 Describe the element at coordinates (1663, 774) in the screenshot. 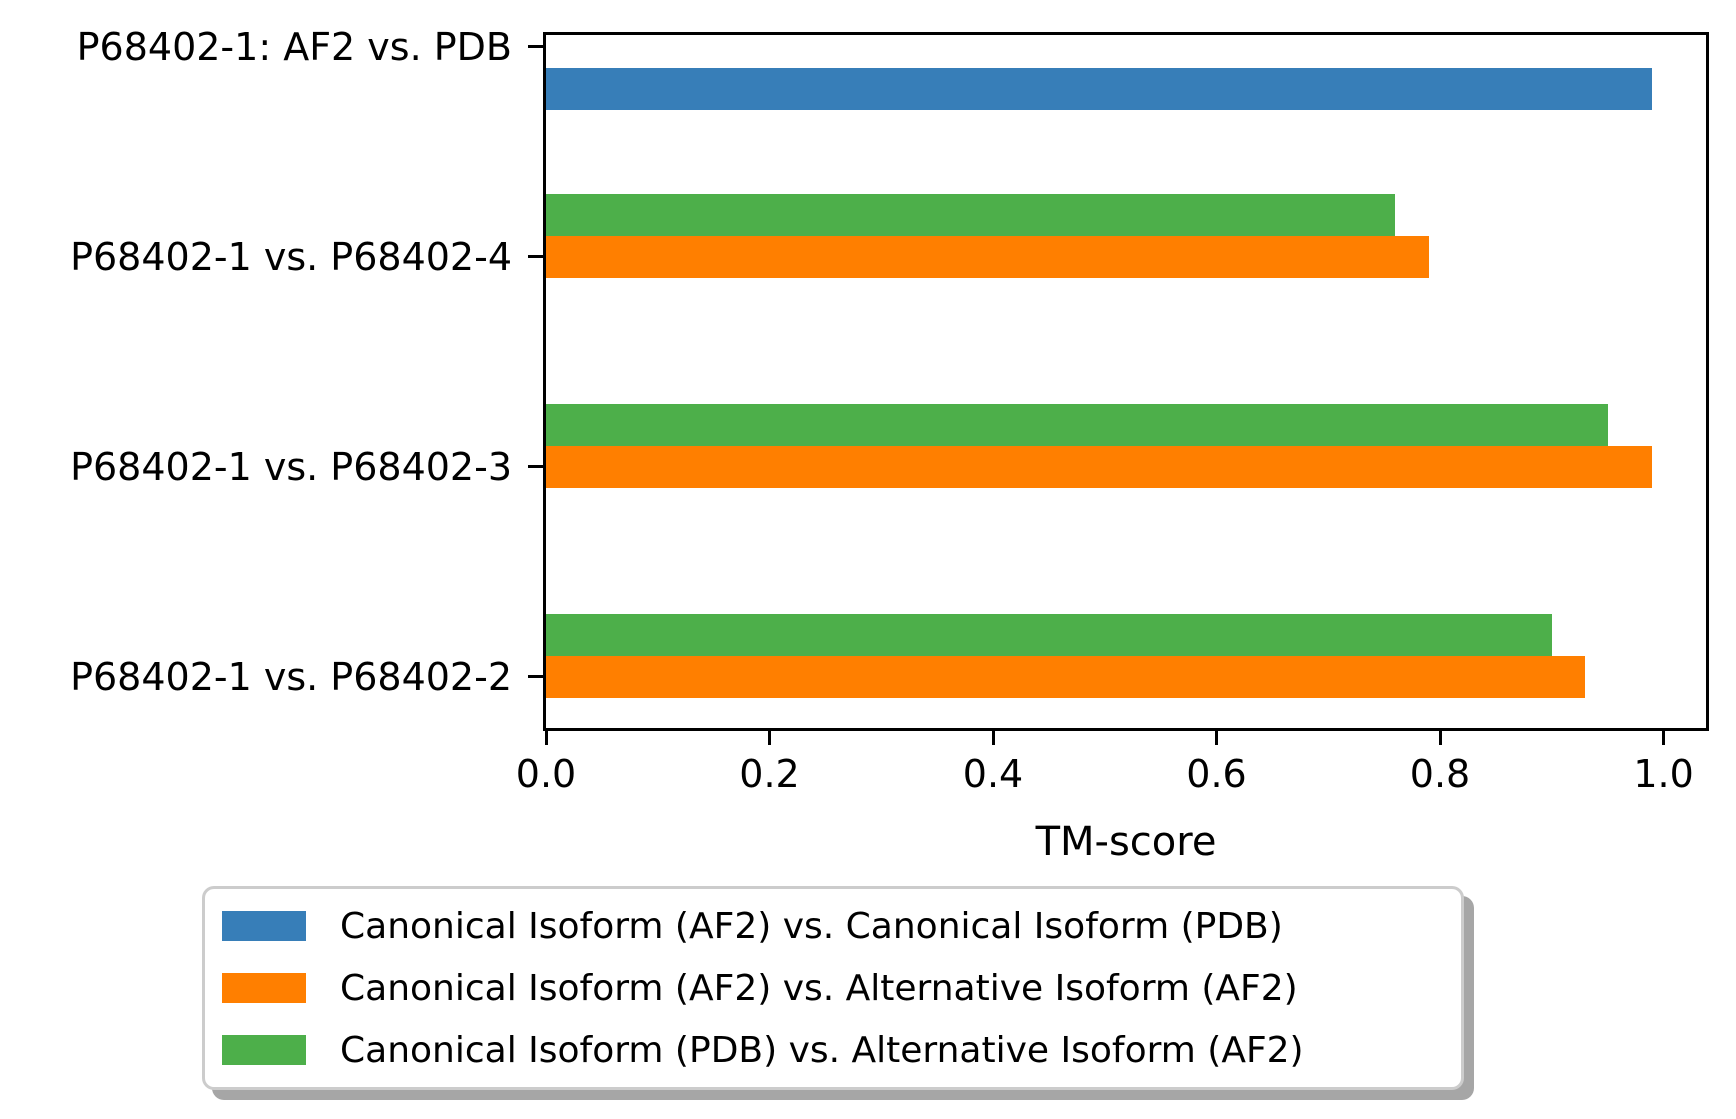

I see `x-tick-label: 1.0` at that location.